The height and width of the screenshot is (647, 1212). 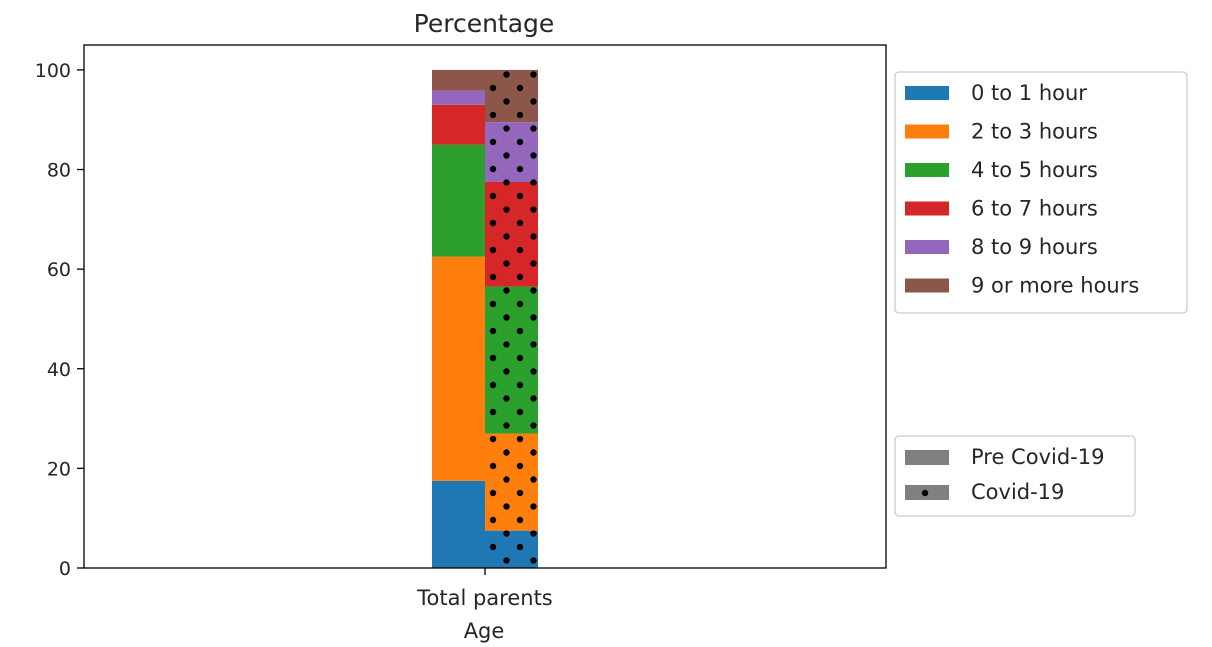 I want to click on y-tick-label: 0, so click(x=65, y=569).